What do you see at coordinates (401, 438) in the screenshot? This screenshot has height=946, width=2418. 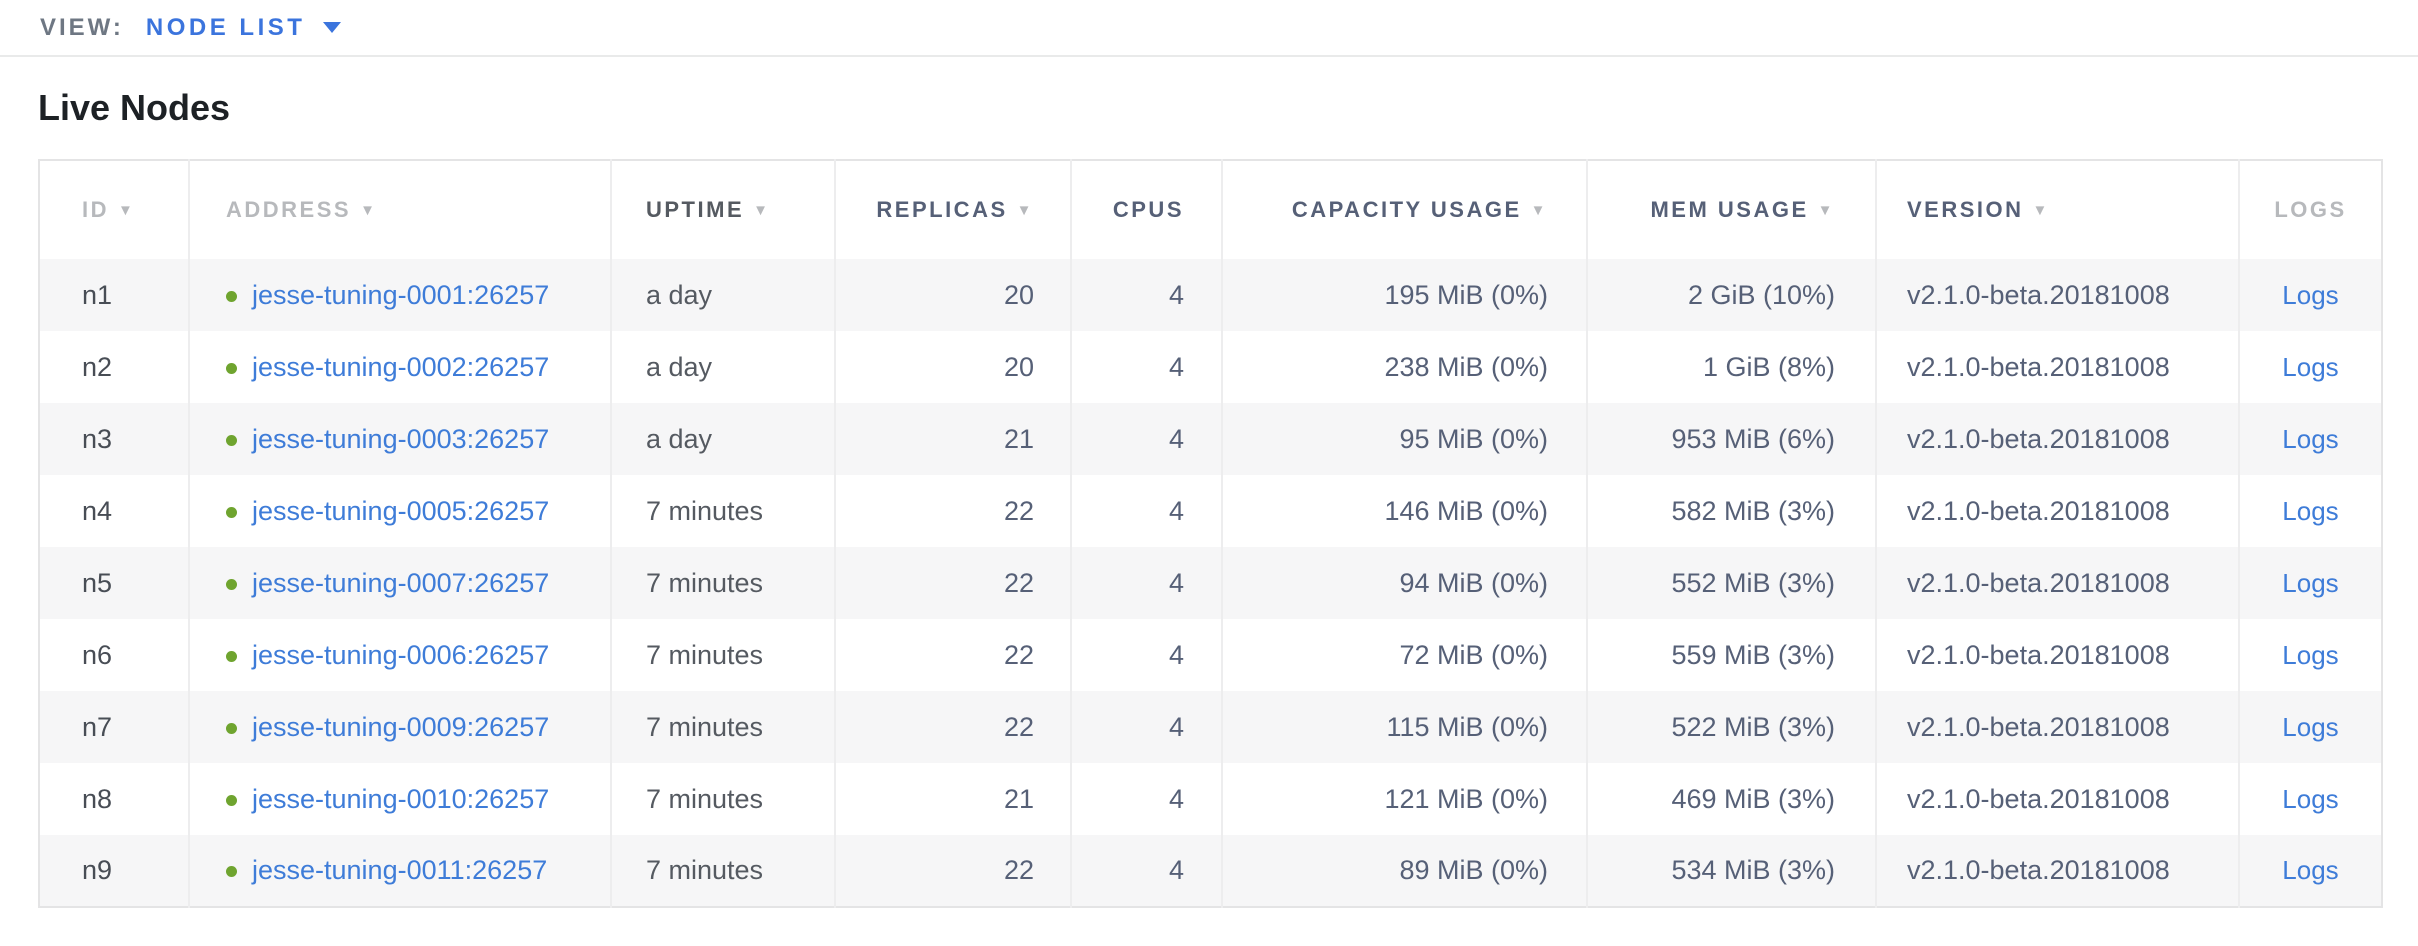 I see `address-link: jesse-tuning-0003:26257` at bounding box center [401, 438].